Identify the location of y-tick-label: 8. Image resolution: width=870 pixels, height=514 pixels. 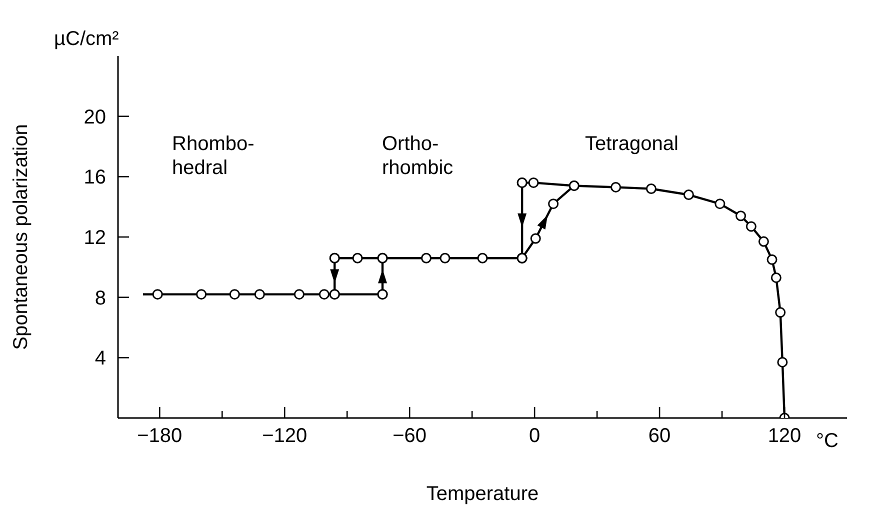
(100, 298).